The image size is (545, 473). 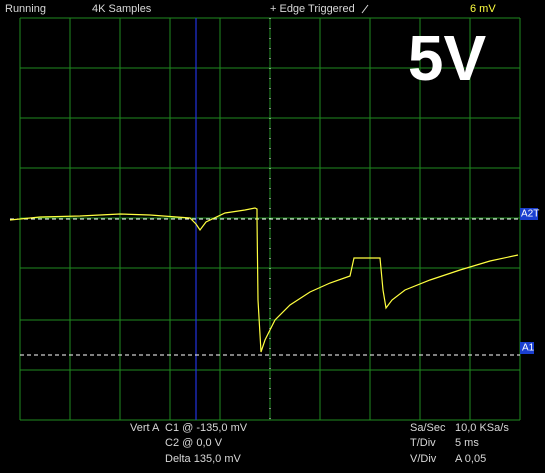 I want to click on status: Running, so click(x=25, y=9).